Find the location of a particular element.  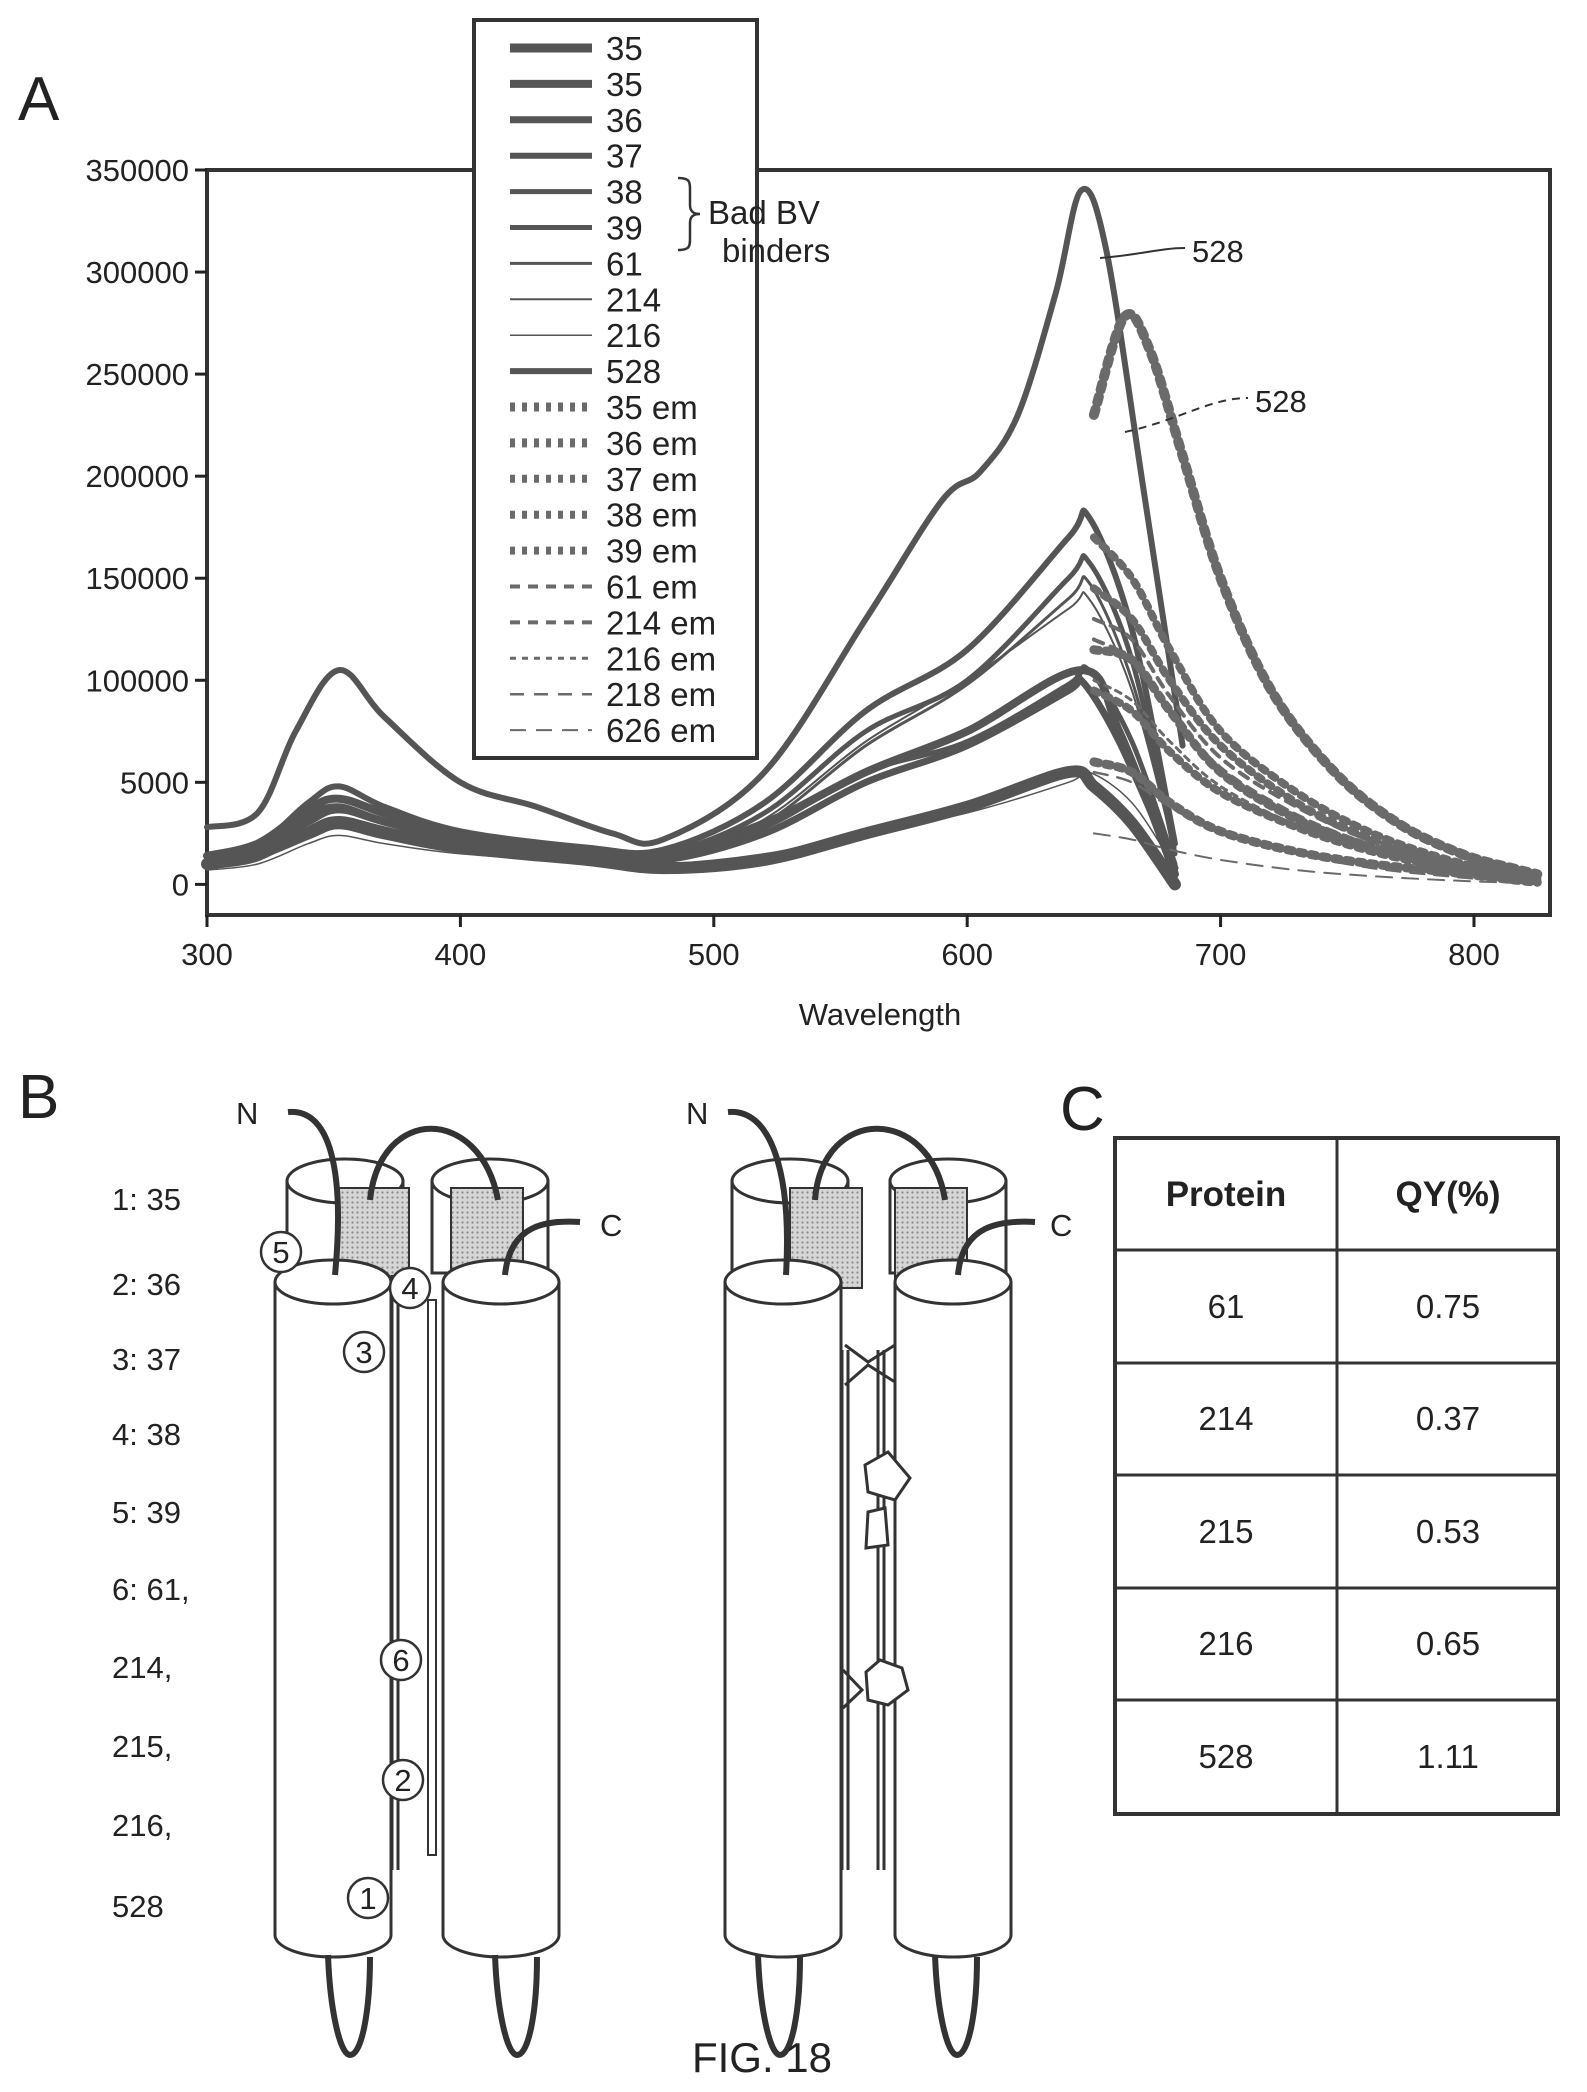

svg-text: 0.37 is located at coordinates (1448, 1418).